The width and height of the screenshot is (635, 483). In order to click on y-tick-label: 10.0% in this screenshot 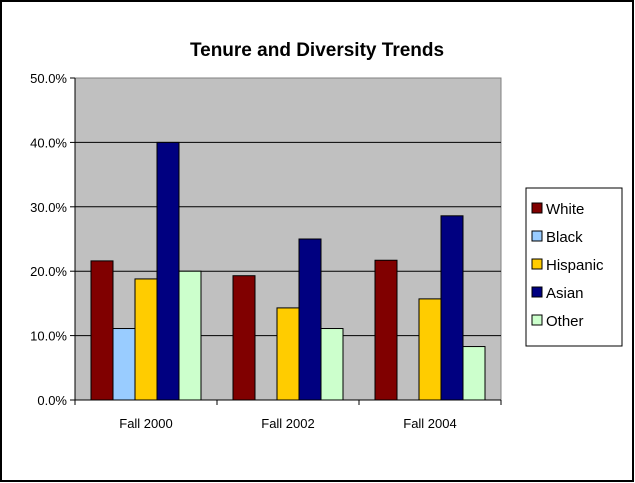, I will do `click(48, 336)`.